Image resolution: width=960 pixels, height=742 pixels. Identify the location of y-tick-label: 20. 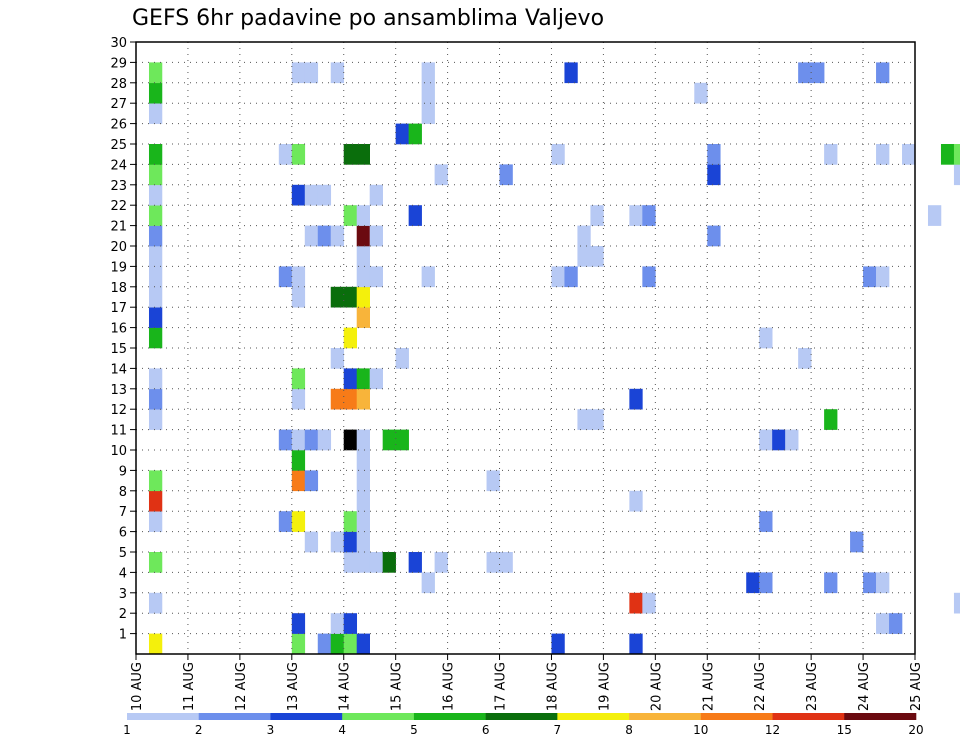
(118, 247).